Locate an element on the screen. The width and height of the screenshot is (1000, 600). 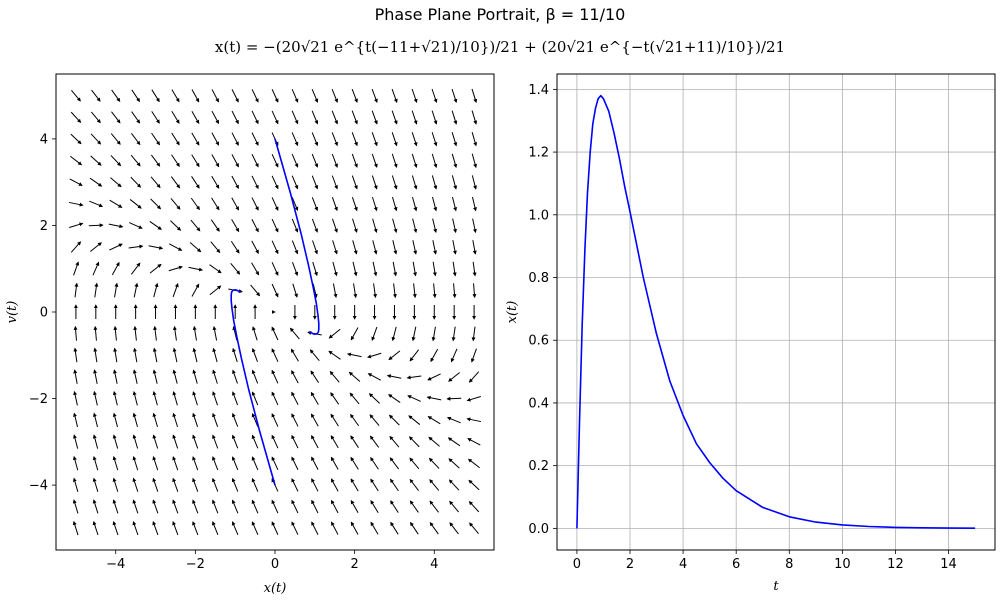
x-tick-label: 0 is located at coordinates (275, 564).